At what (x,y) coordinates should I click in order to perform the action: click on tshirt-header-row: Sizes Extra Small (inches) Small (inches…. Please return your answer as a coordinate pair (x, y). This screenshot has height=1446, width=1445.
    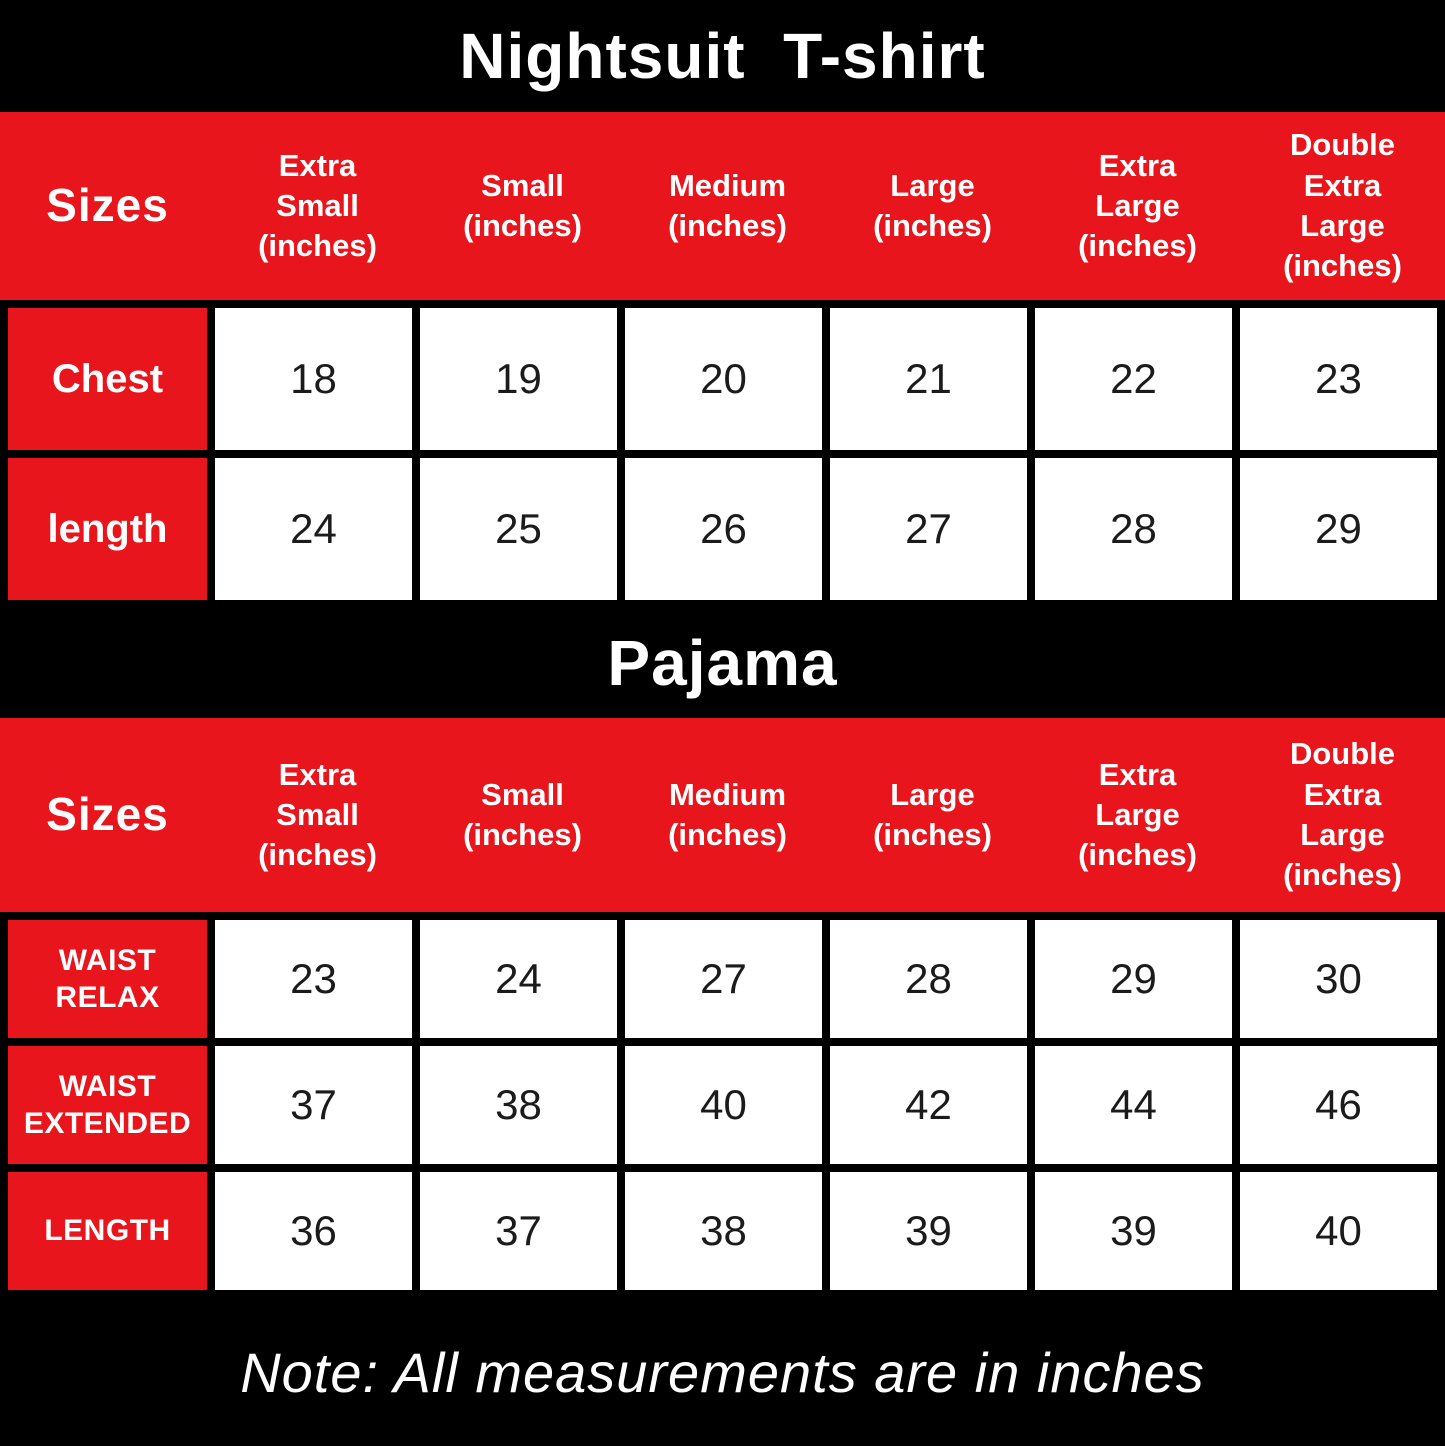
    Looking at the image, I should click on (722, 206).